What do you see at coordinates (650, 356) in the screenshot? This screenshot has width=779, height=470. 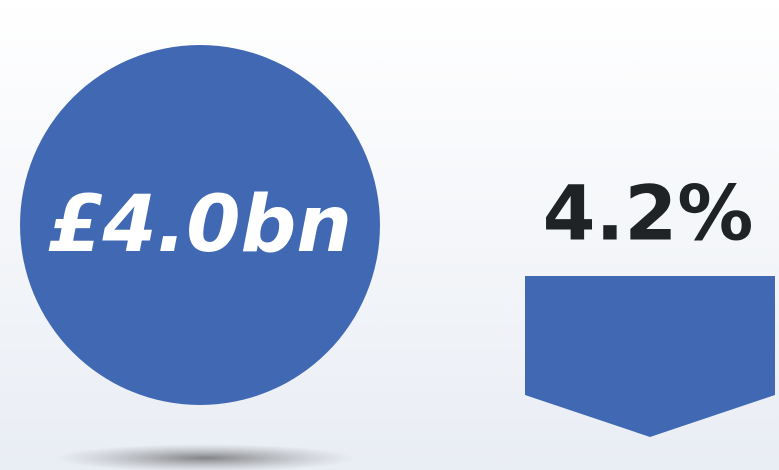 I see `down-arrow` at bounding box center [650, 356].